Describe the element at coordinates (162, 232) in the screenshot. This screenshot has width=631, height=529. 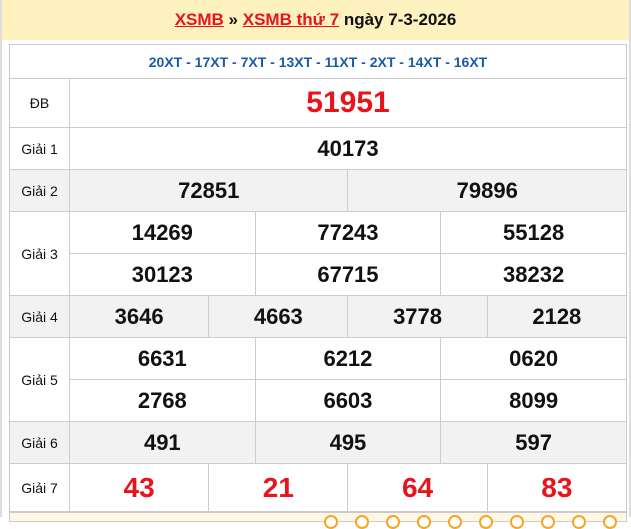
I see `prize-3-number: 14269` at that location.